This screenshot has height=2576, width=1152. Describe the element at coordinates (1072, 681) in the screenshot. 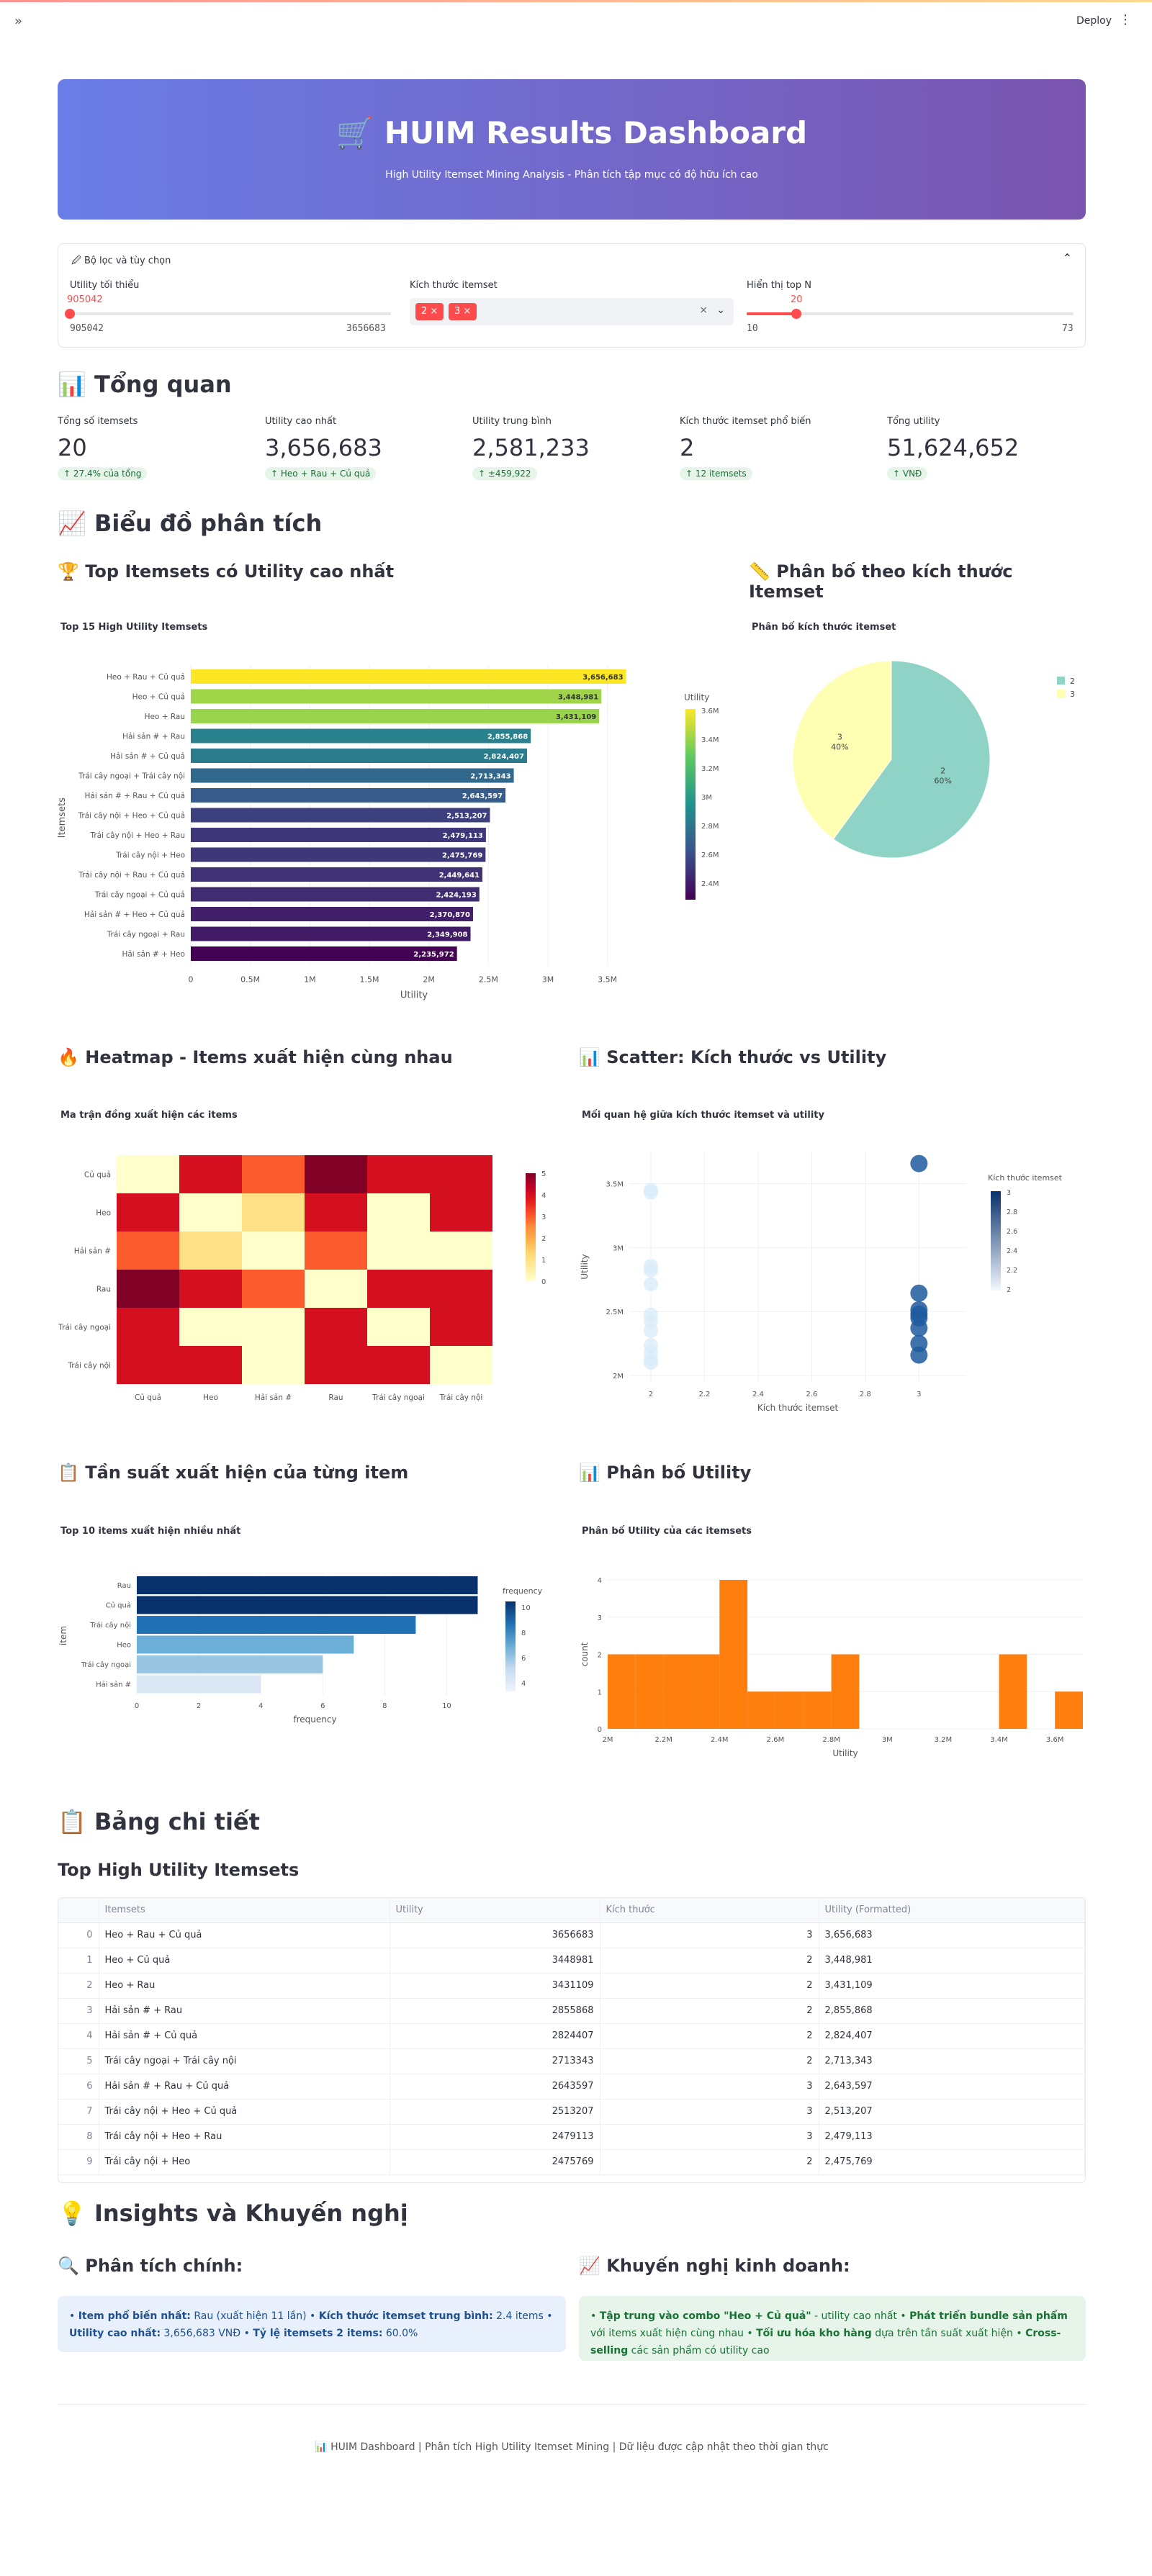

I see `legend-label: 2` at that location.